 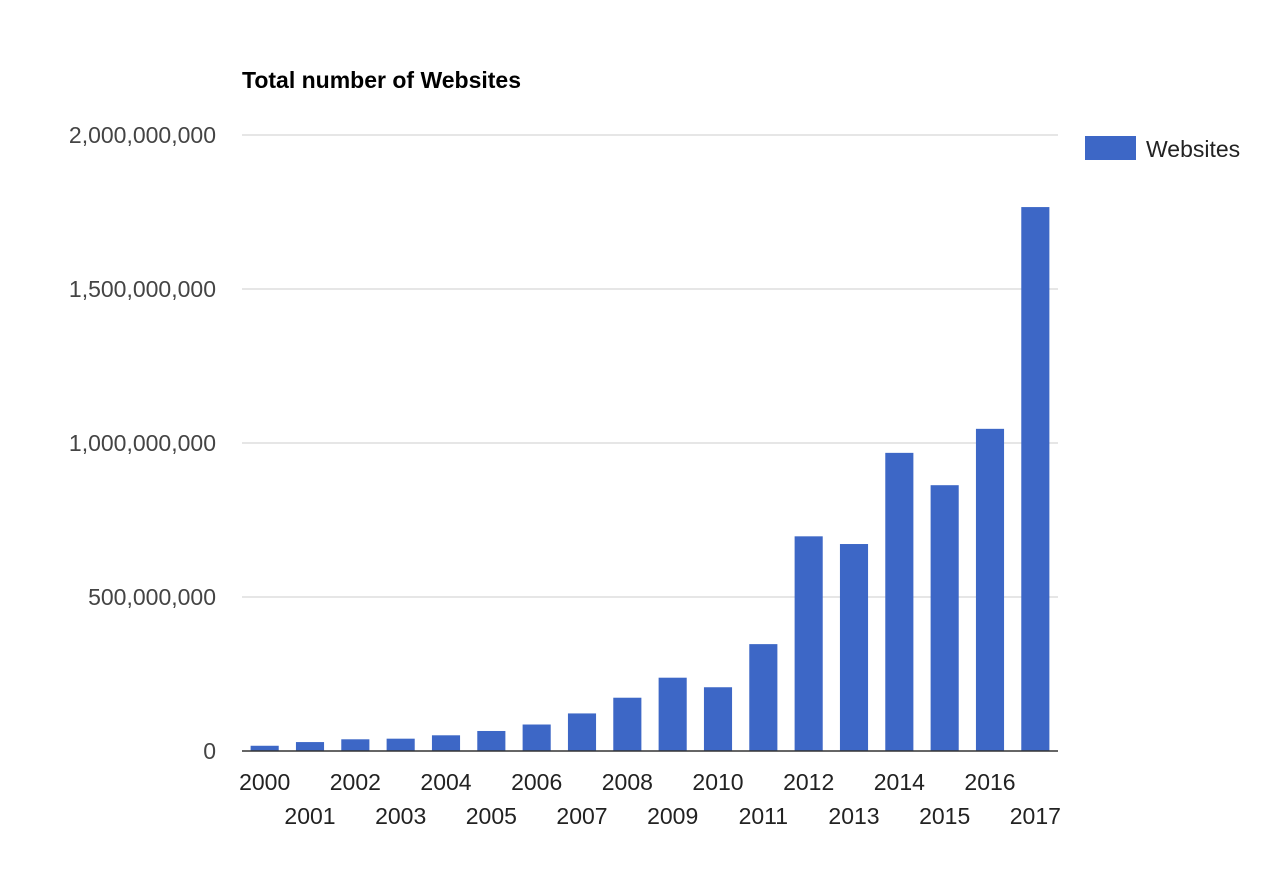 What do you see at coordinates (763, 697) in the screenshot?
I see `bar-2011` at bounding box center [763, 697].